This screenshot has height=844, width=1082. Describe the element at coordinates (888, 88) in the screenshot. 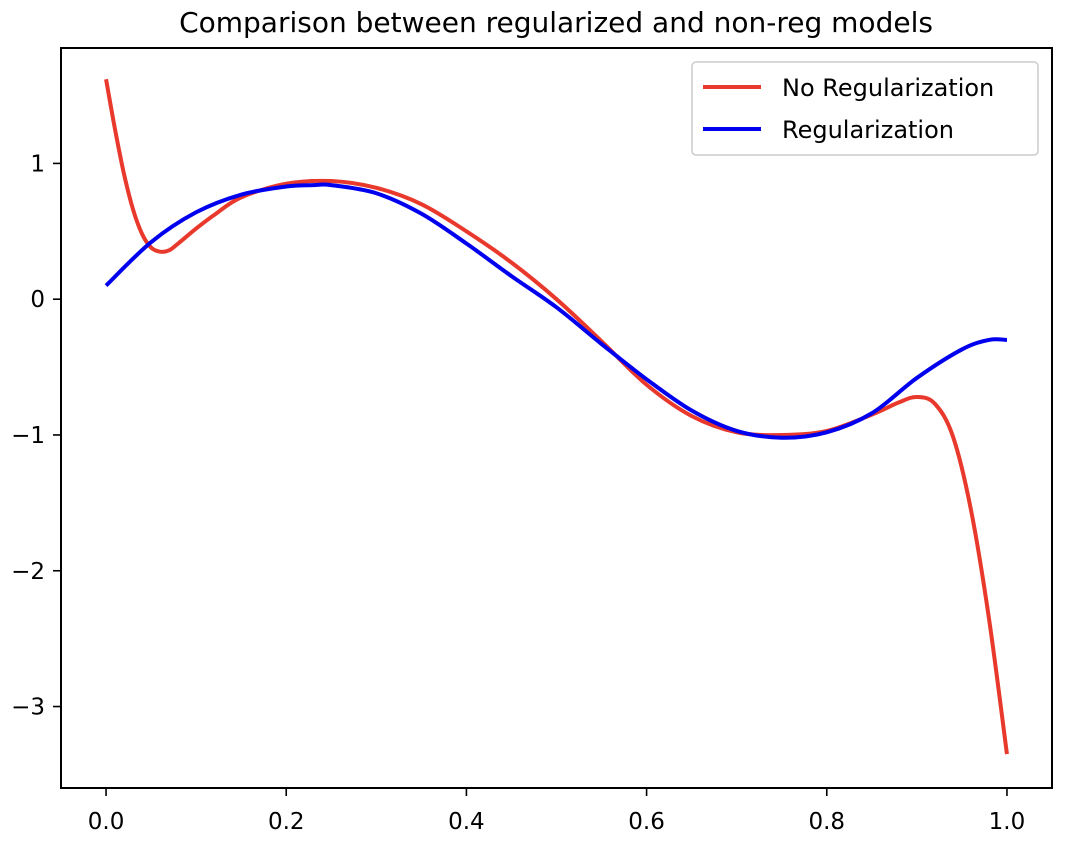

I see `legend-label-no-regularization: No Regularization` at that location.